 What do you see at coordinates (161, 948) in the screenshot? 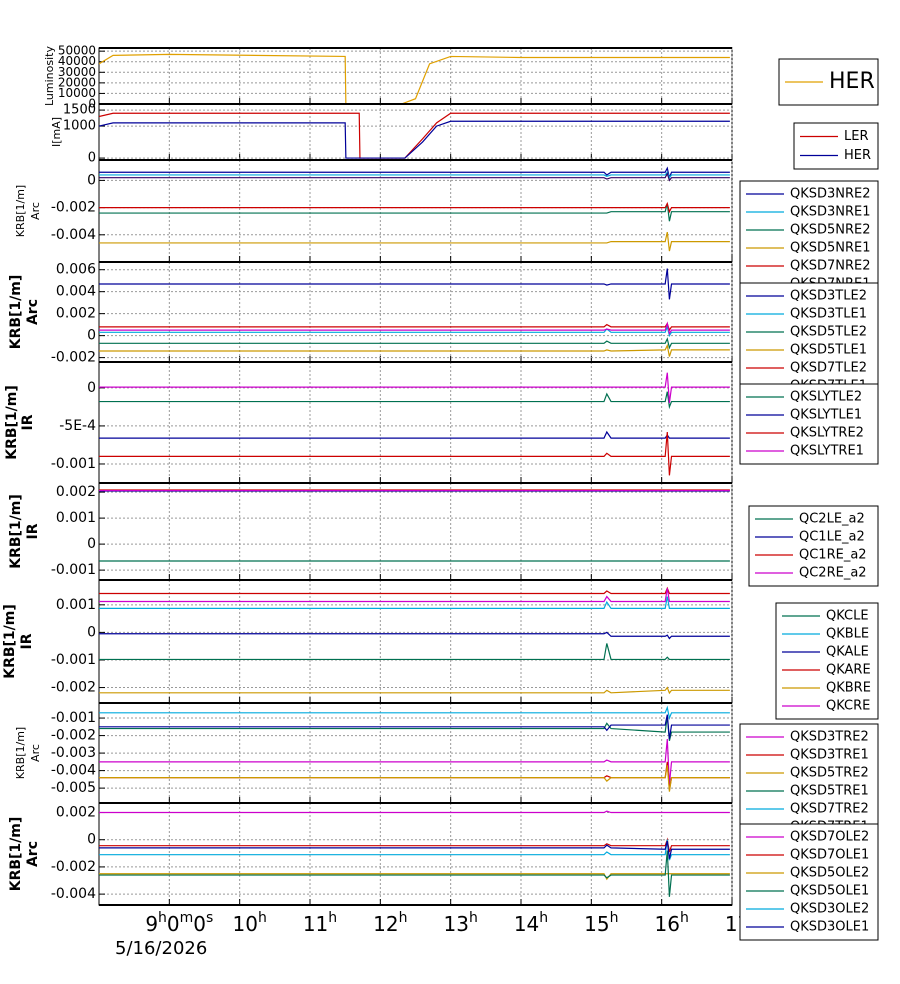
I see `date-label: 5/16/2026` at bounding box center [161, 948].